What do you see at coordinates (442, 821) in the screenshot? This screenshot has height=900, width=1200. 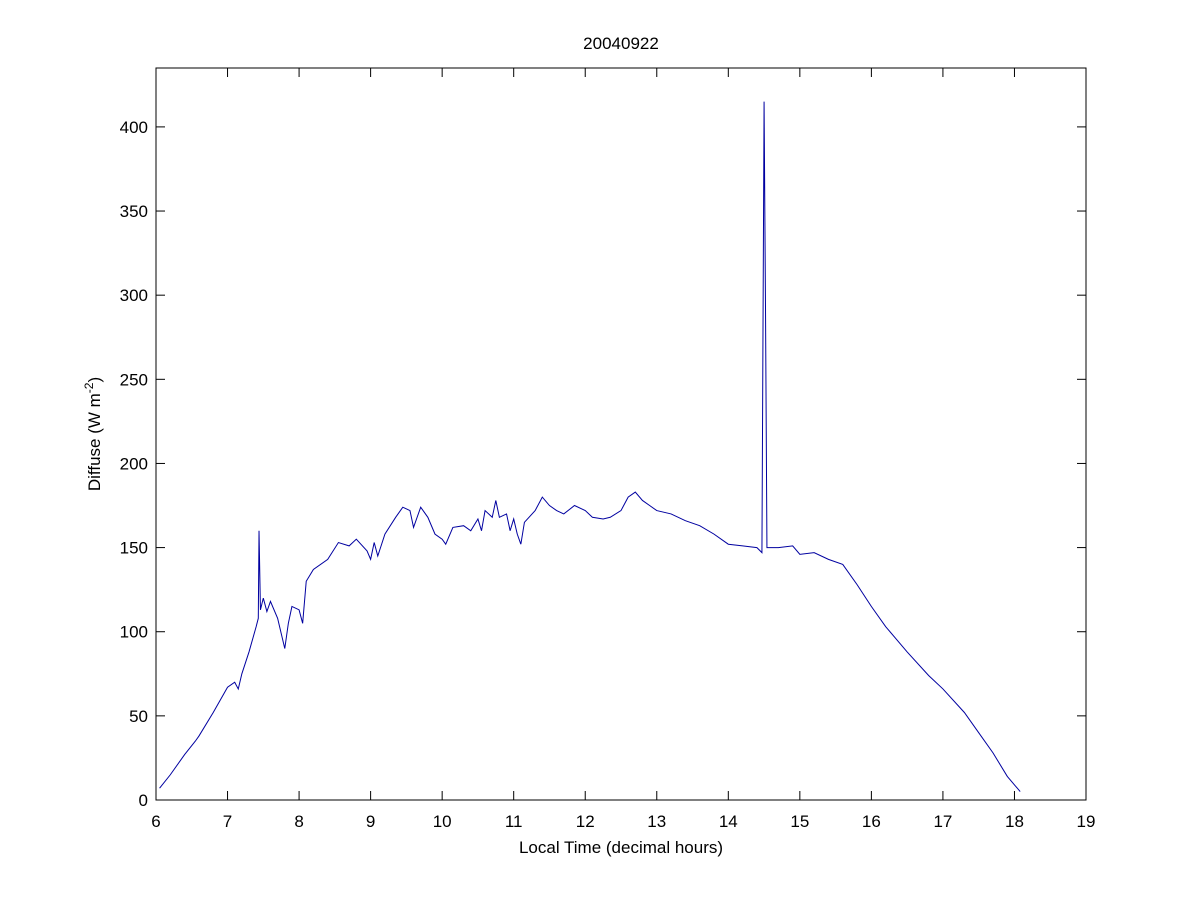 I see `x-tick-label: 10` at bounding box center [442, 821].